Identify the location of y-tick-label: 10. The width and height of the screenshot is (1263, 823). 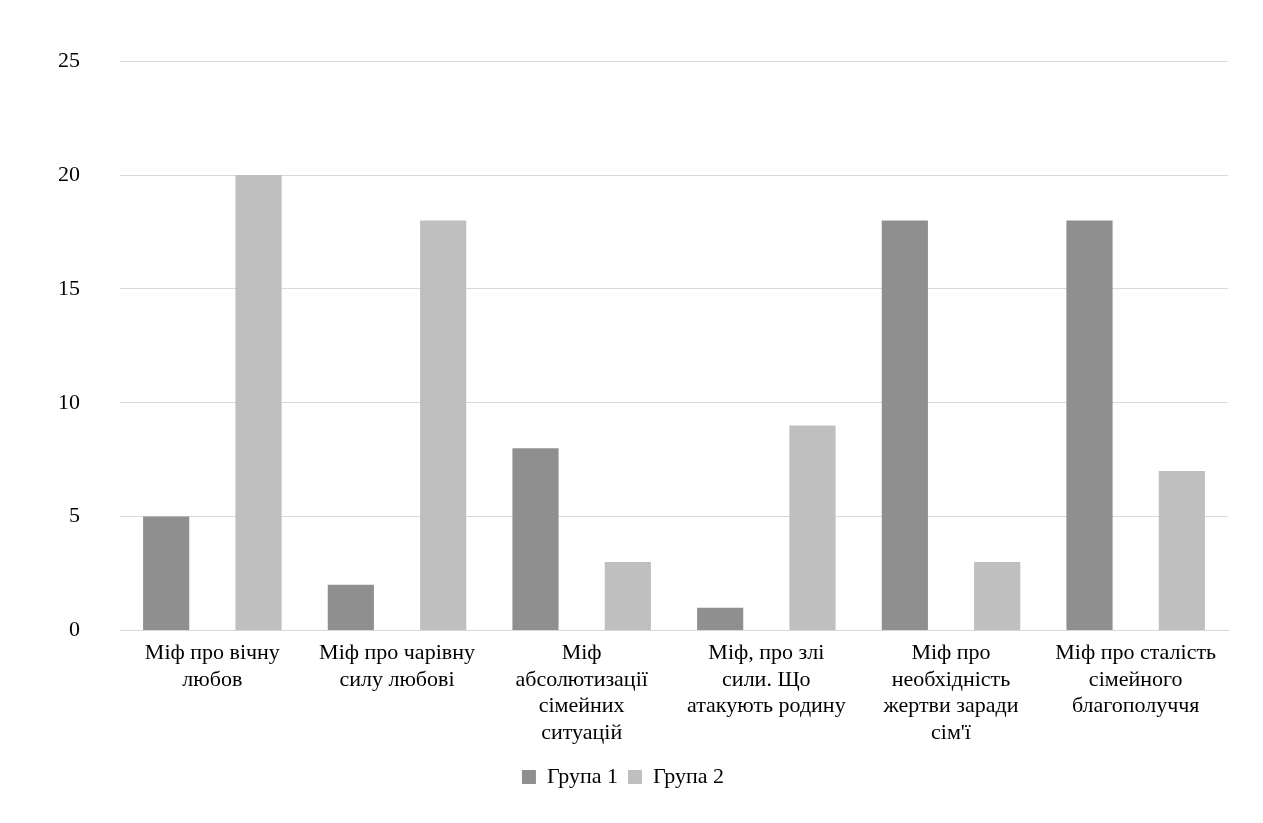
(69, 401).